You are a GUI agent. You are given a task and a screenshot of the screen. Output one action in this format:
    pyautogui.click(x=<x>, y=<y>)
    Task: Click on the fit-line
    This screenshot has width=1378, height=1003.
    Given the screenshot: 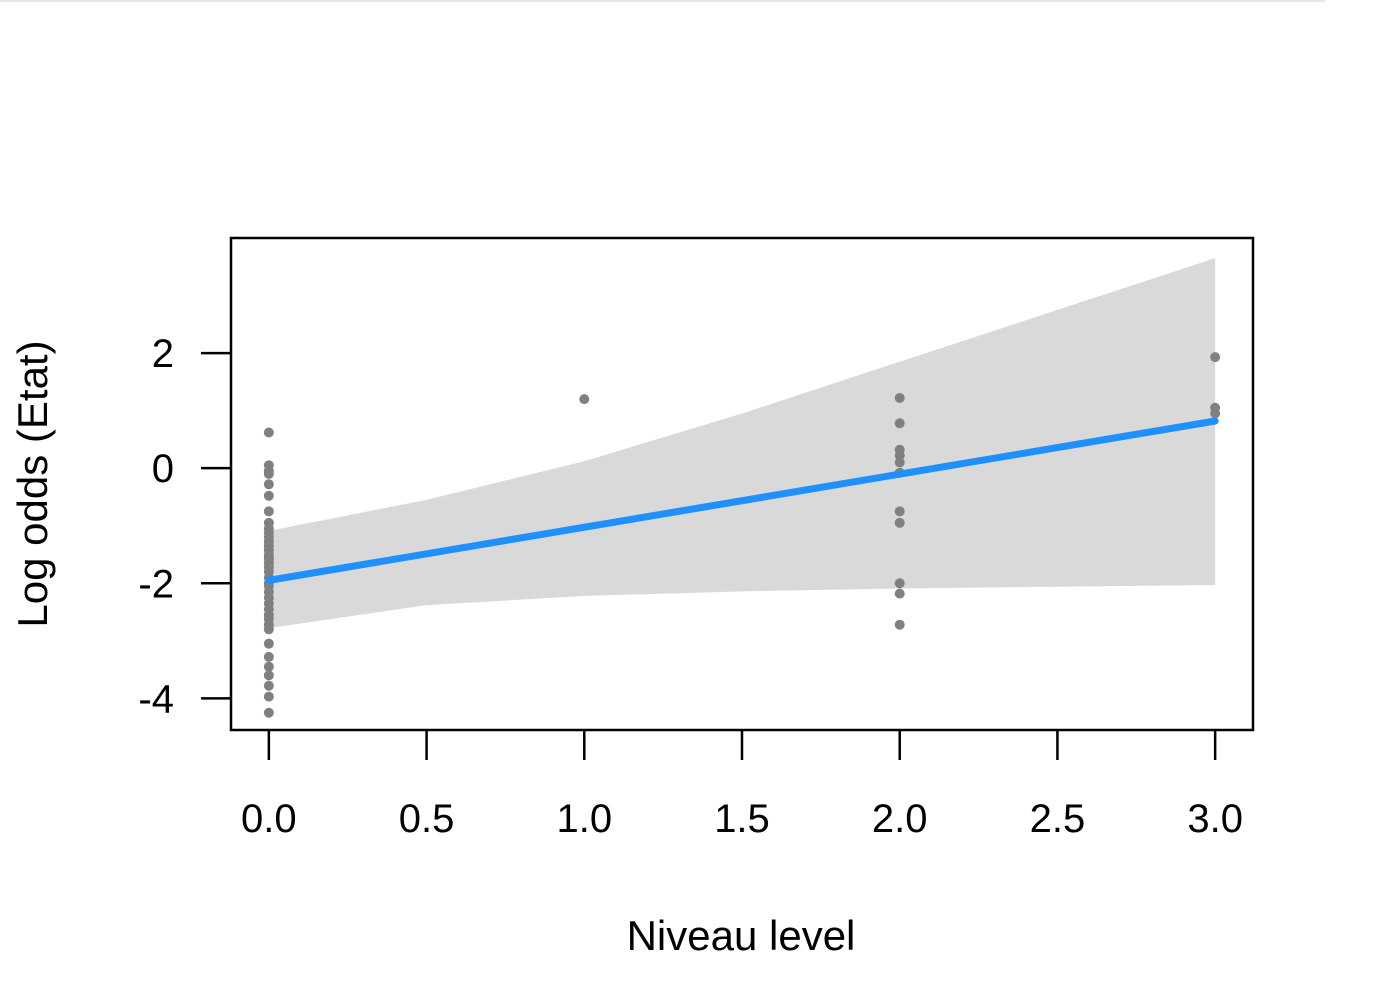 What is the action you would take?
    pyautogui.click(x=742, y=500)
    